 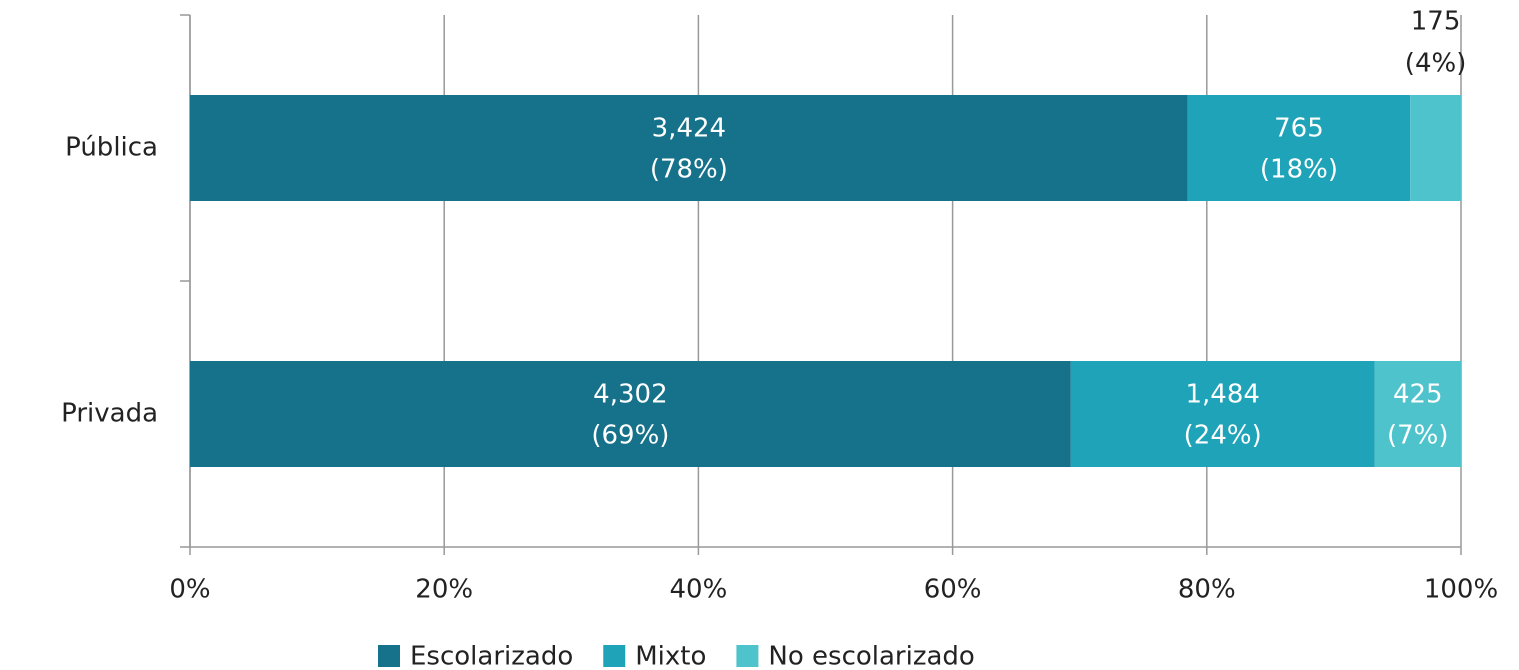 What do you see at coordinates (444, 590) in the screenshot?
I see `x-tick-label: 20%` at bounding box center [444, 590].